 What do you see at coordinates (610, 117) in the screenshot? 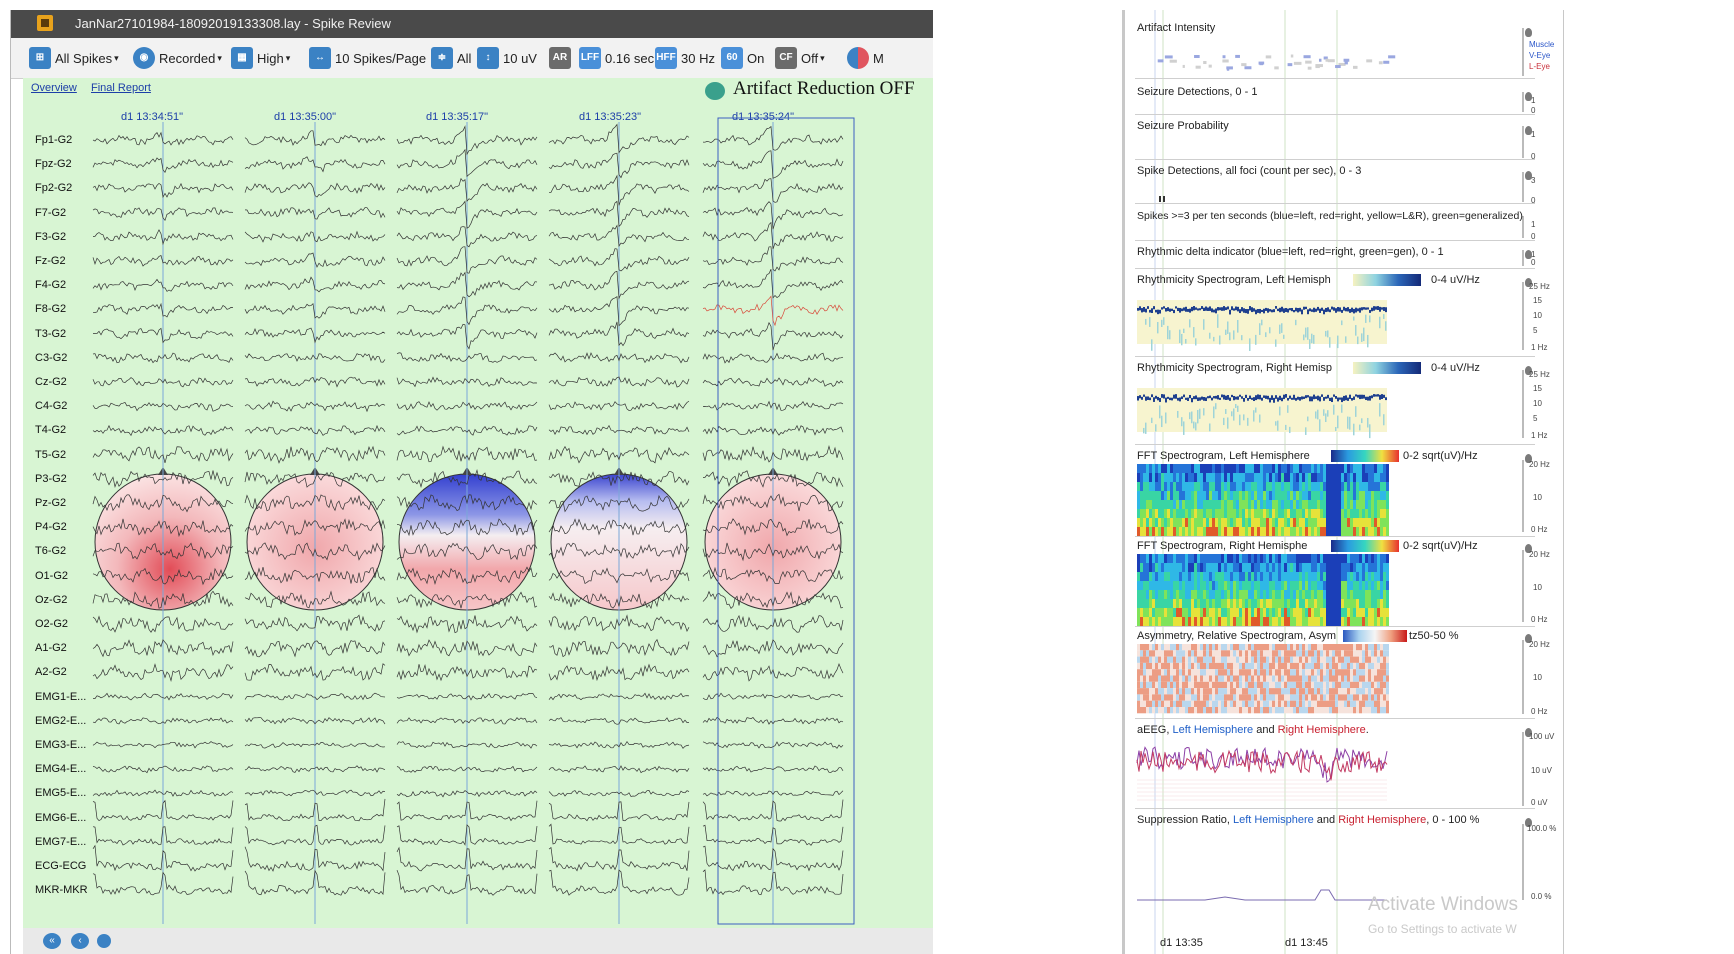
I see `spike-time: d1 13:35:23"` at bounding box center [610, 117].